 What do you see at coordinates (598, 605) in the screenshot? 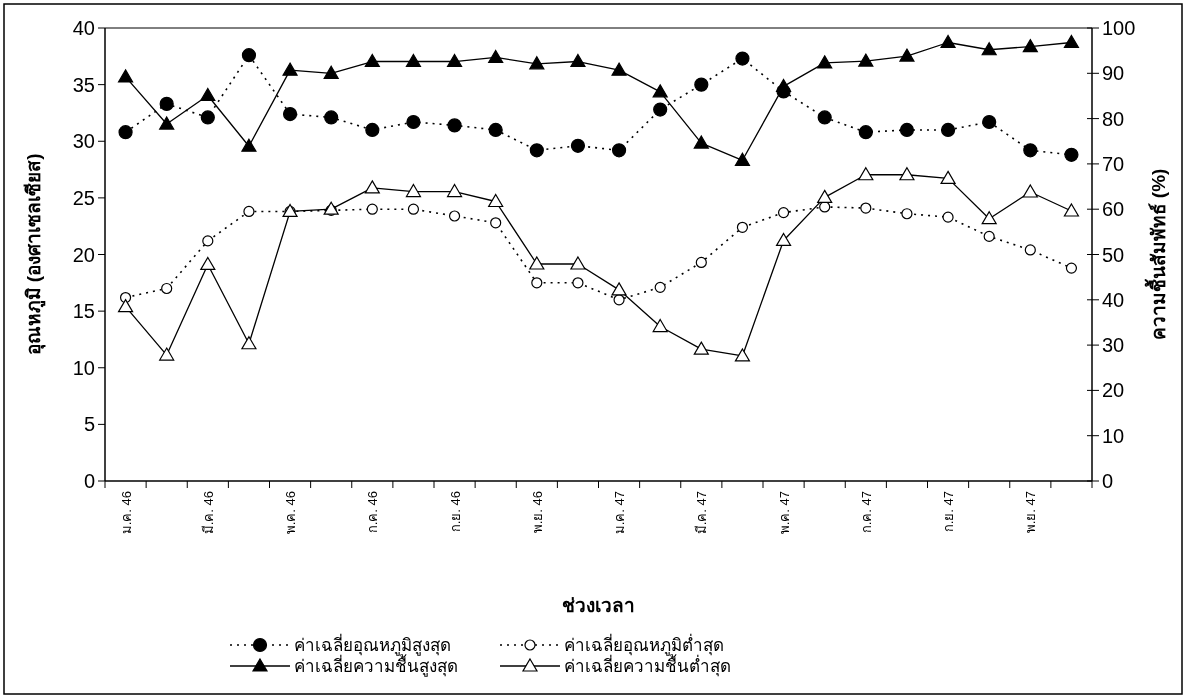
I see `x-axis-title: ช่วงเวลา` at bounding box center [598, 605].